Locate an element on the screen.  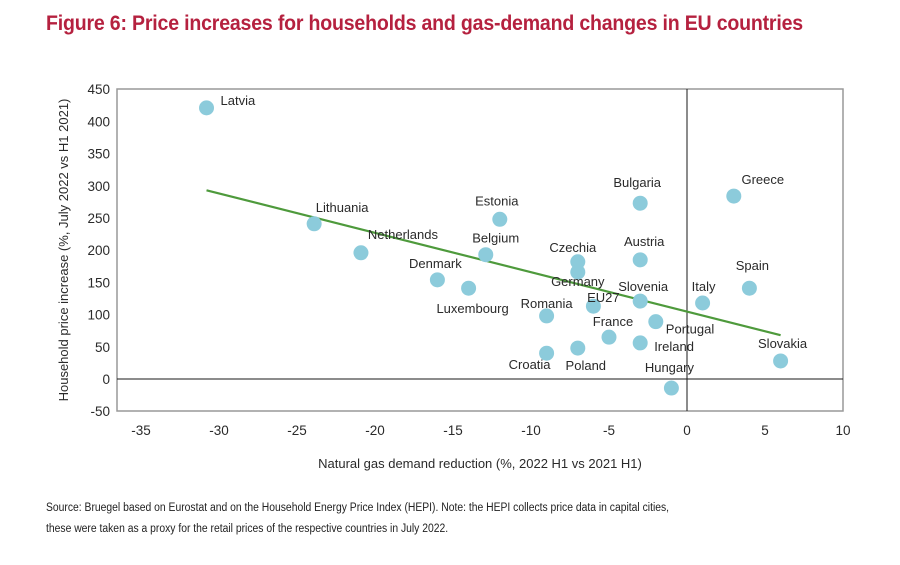
x-tick-label: 0 is located at coordinates (687, 430).